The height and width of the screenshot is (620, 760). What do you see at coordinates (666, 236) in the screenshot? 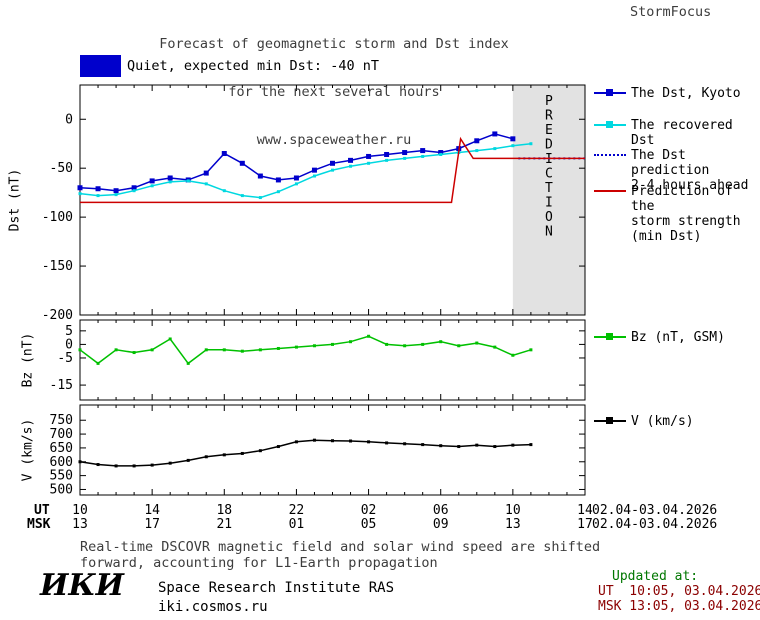
I see `legend-storm-line3: (min Dst)` at bounding box center [666, 236].